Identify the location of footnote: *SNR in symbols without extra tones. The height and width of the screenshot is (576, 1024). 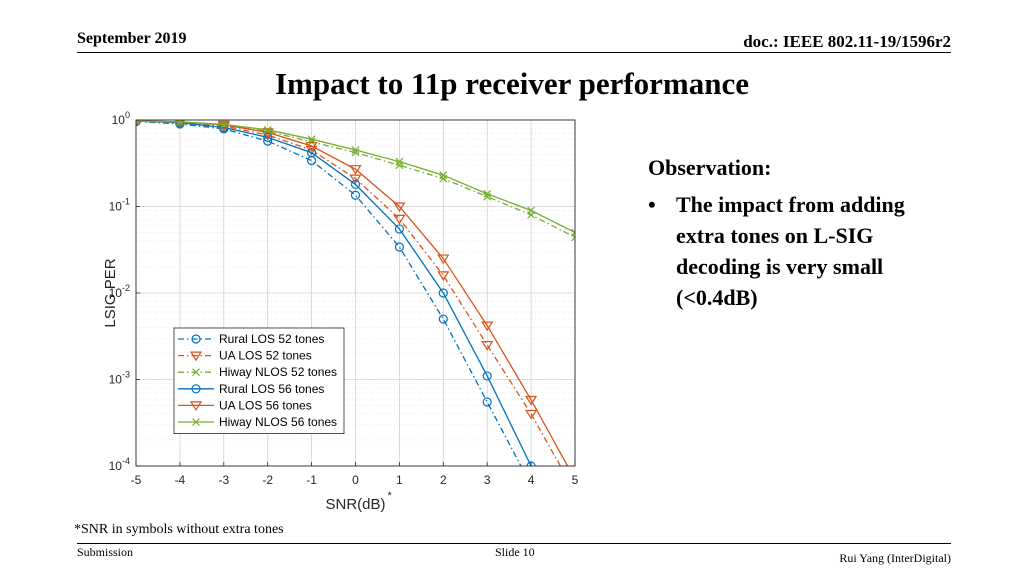
(179, 529).